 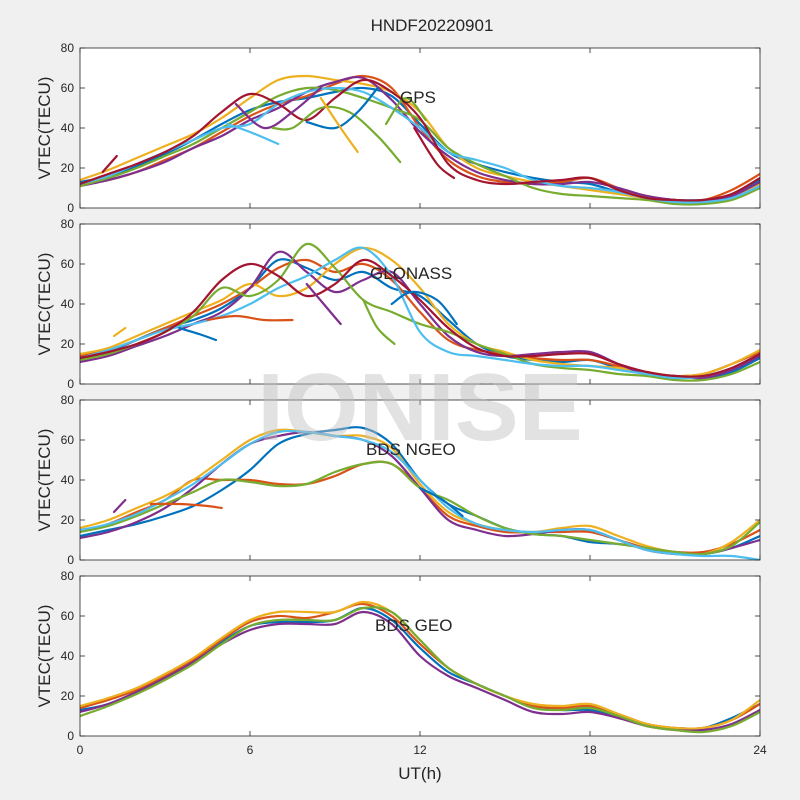 I want to click on panel-label: BDS NGEO, so click(x=411, y=449).